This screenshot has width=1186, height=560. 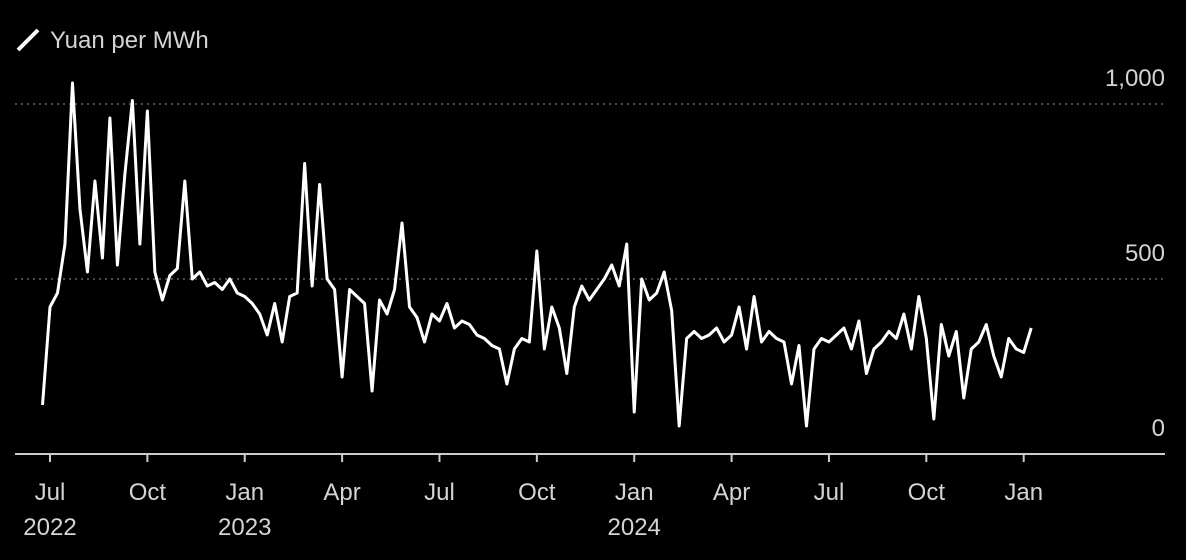 What do you see at coordinates (28, 40) in the screenshot?
I see `legend-swatch` at bounding box center [28, 40].